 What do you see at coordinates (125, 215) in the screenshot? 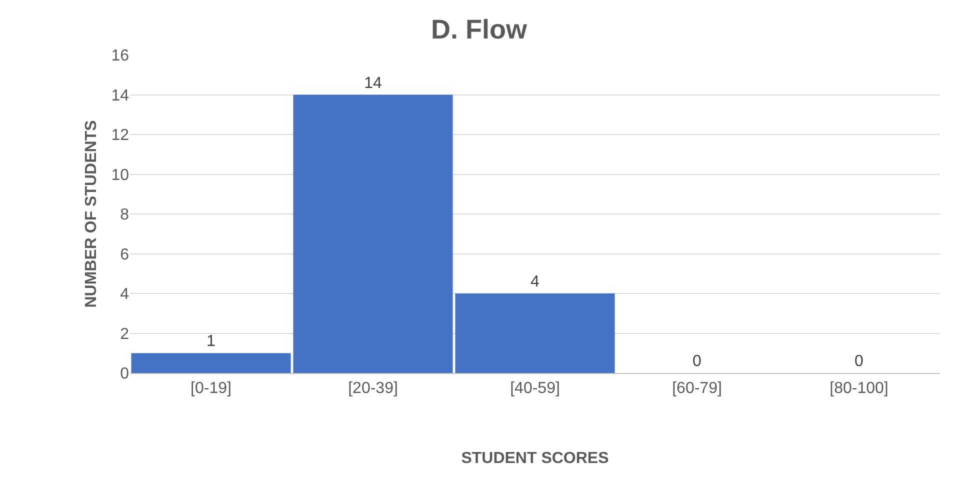
I see `y-tick-label: 8` at bounding box center [125, 215].